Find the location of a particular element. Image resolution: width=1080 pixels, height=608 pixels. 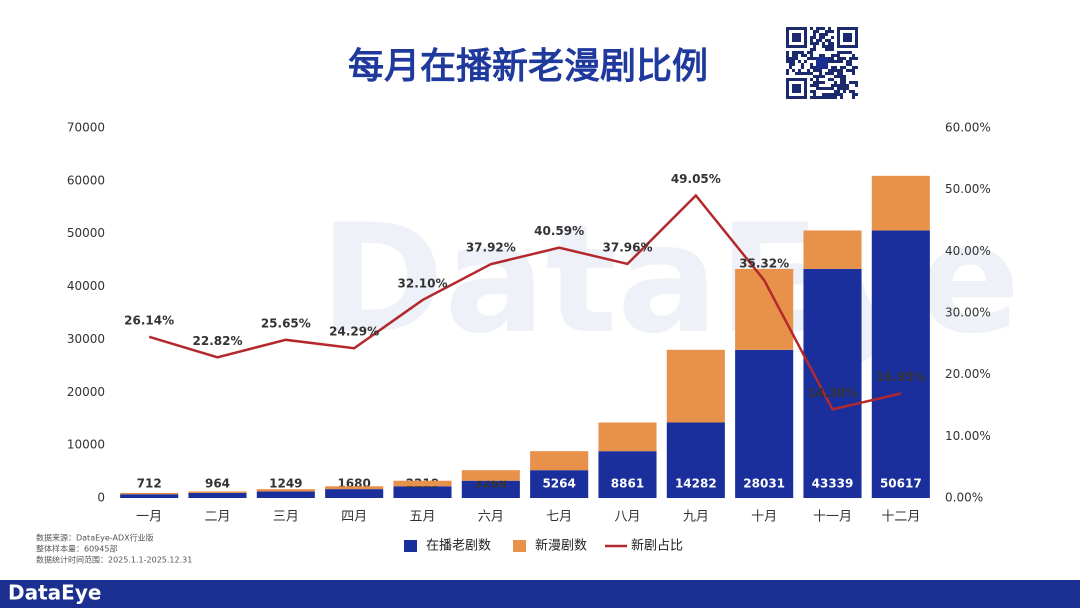

data-label: 712 is located at coordinates (149, 484).